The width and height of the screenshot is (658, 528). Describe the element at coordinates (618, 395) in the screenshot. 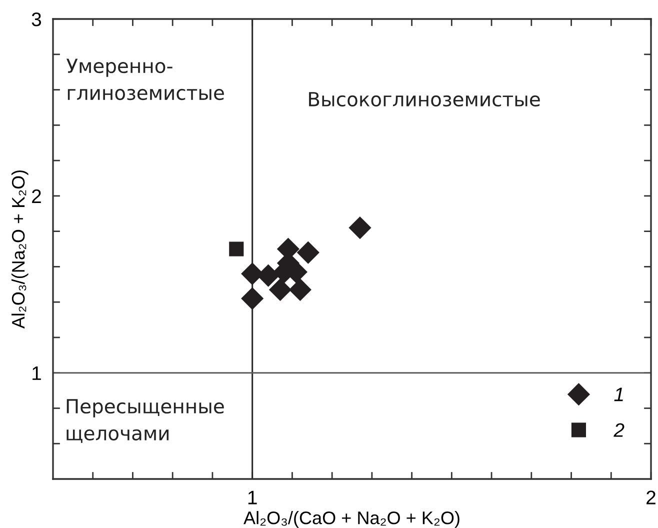

I see `legend-label: 1` at that location.